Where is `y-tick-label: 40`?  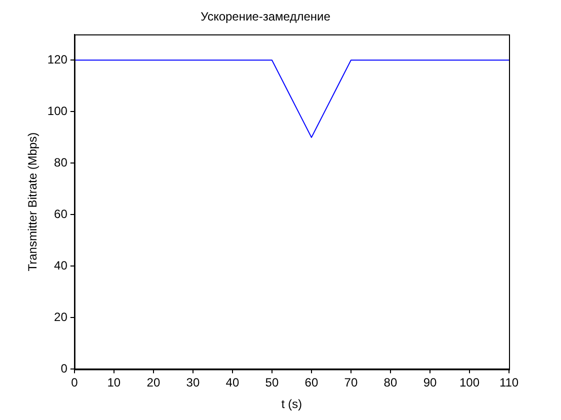 y-tick-label: 40 is located at coordinates (61, 265).